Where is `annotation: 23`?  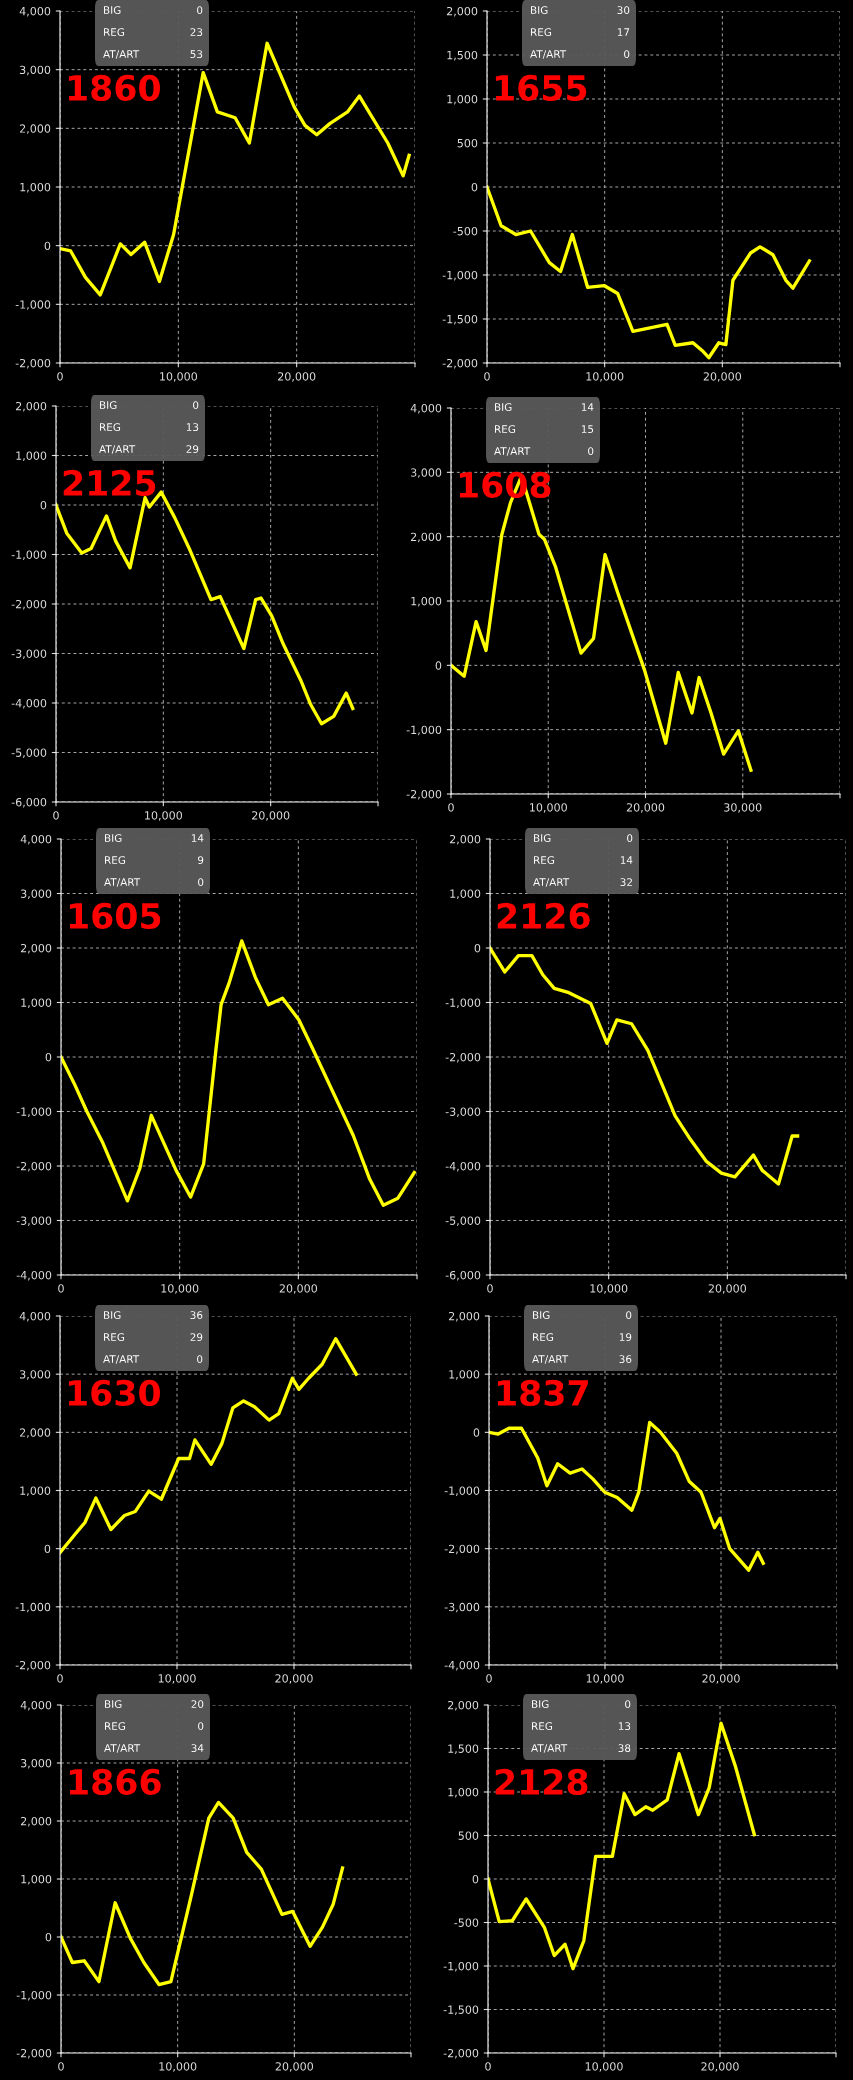
annotation: 23 is located at coordinates (196, 32).